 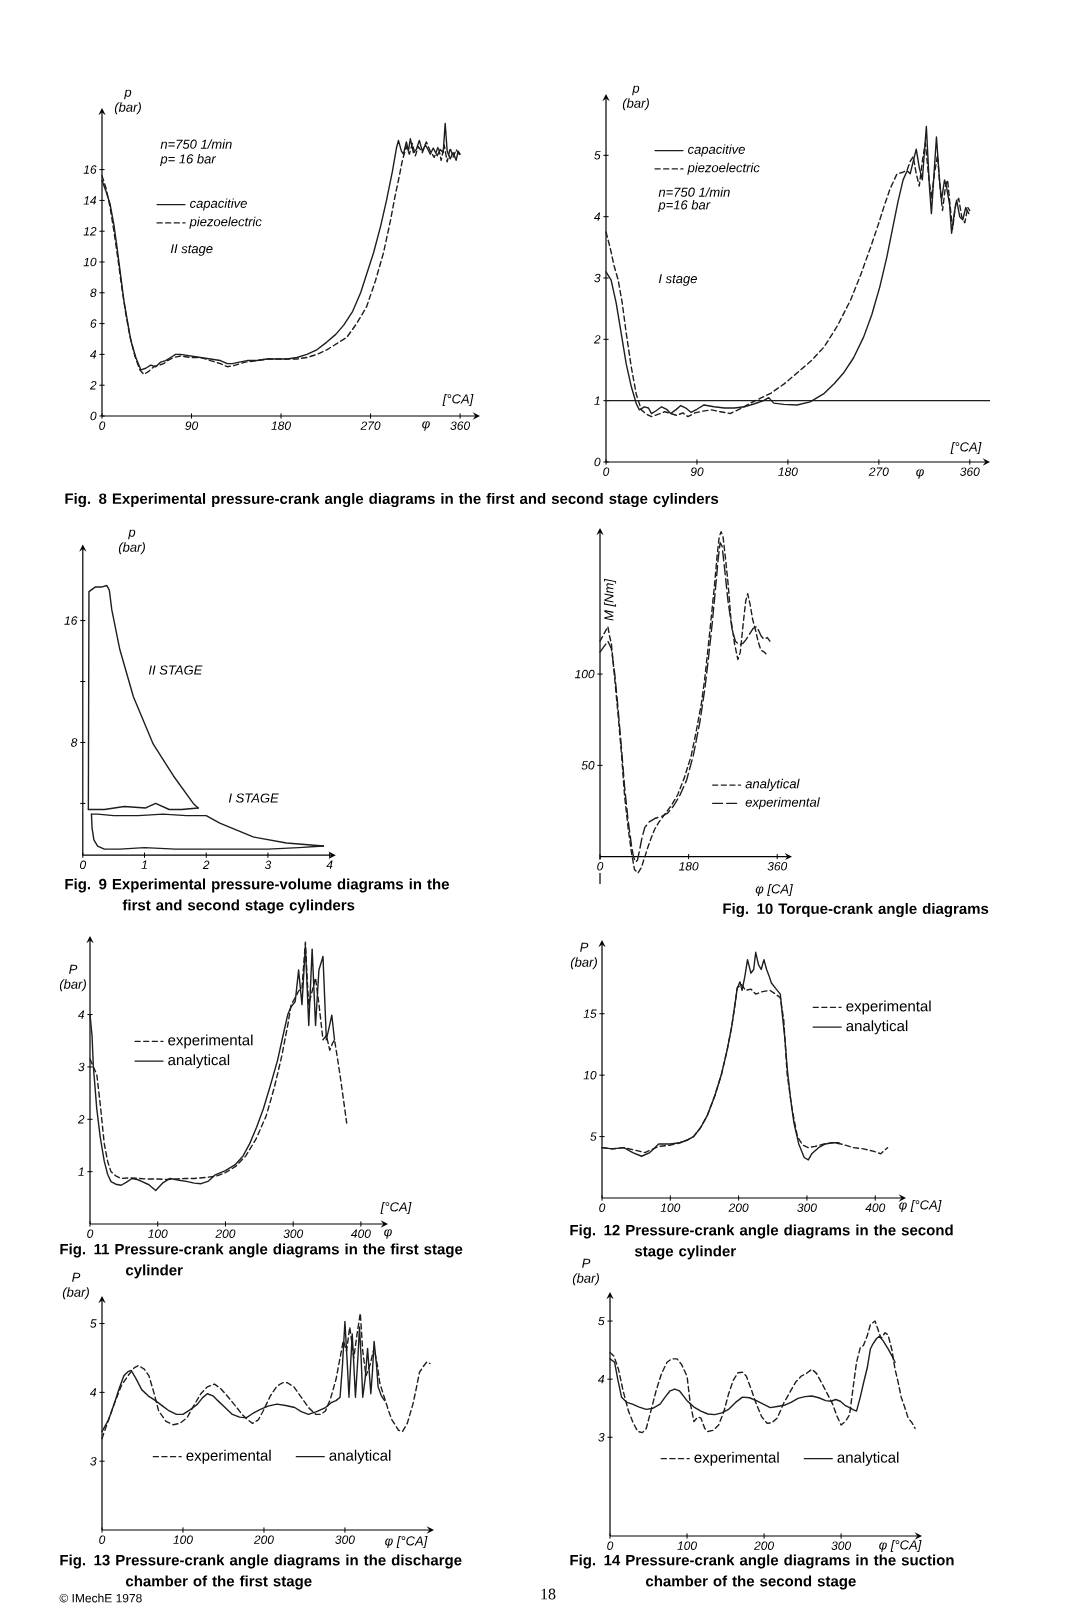 What do you see at coordinates (548, 1594) in the screenshot?
I see `text: 18` at bounding box center [548, 1594].